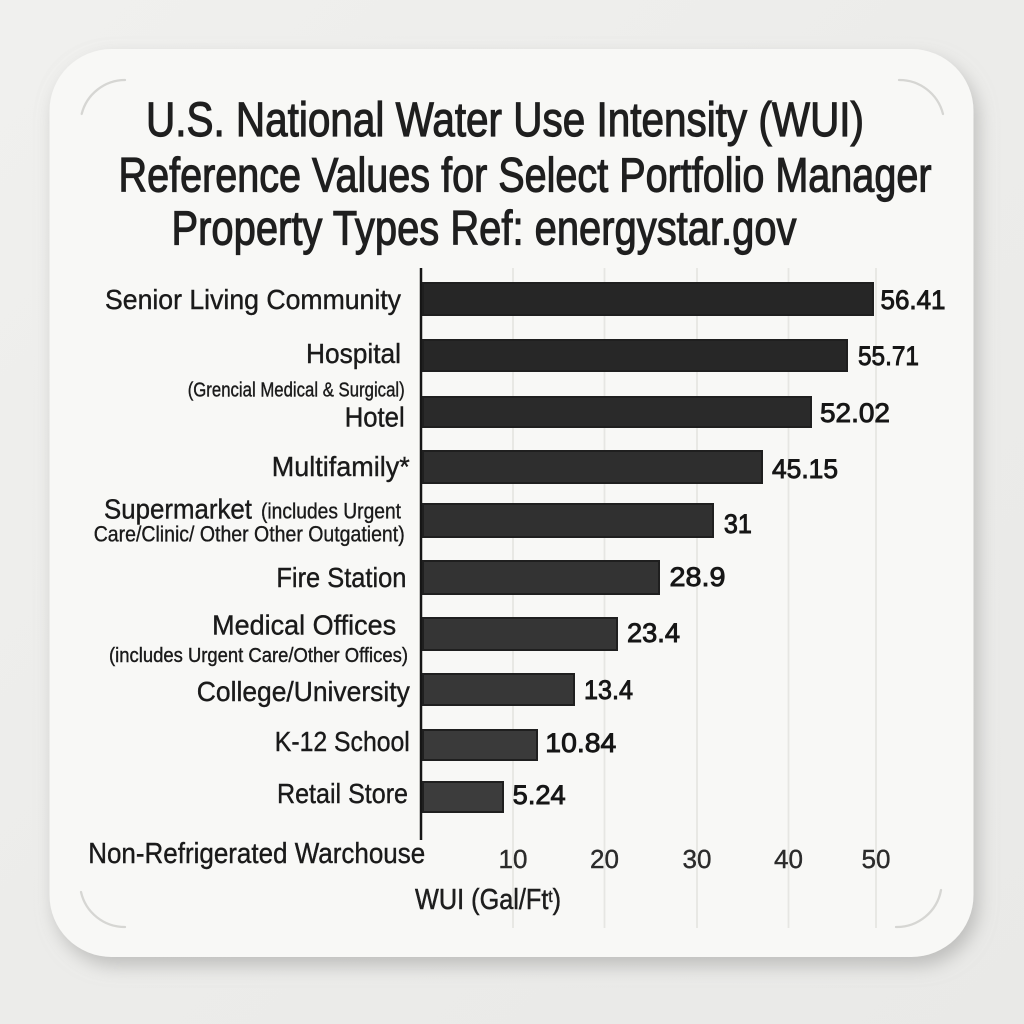  Describe the element at coordinates (342, 793) in the screenshot. I see `svg-text: Retail Store` at that location.